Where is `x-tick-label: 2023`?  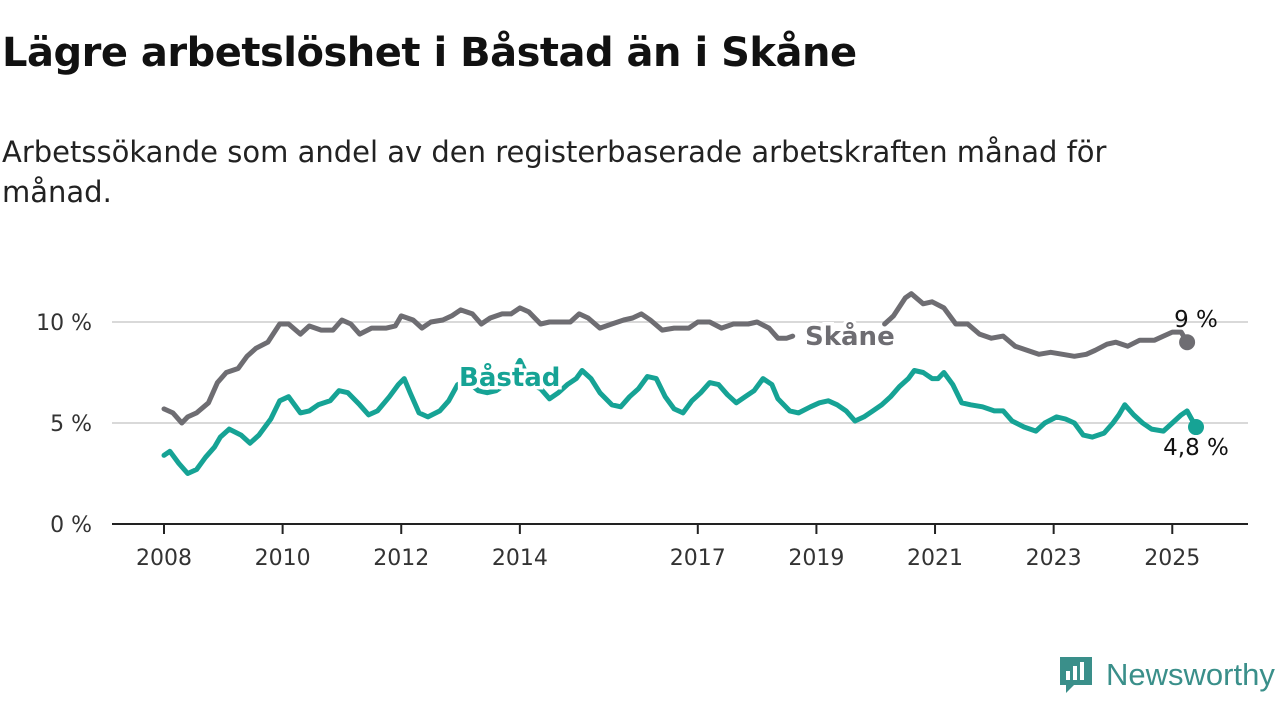
x-tick-label: 2023 is located at coordinates (1054, 558).